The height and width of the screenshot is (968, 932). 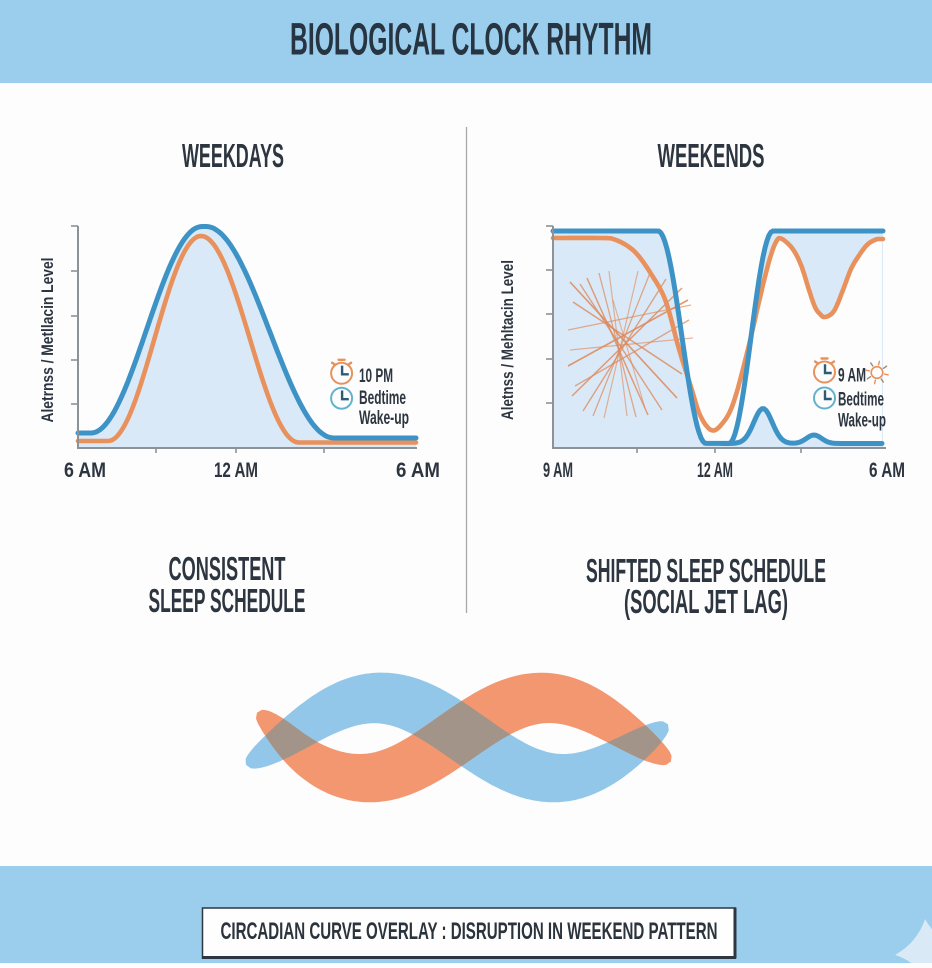 I want to click on svg-text: Aletrnss / Metllacin Level, so click(x=47, y=340).